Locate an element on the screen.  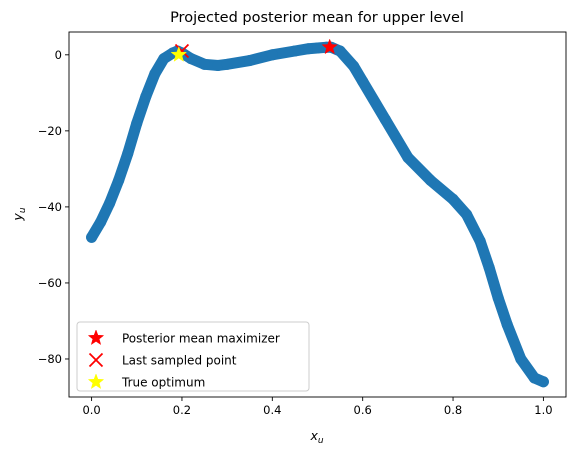
x-axis-label: xu is located at coordinates (316, 437).